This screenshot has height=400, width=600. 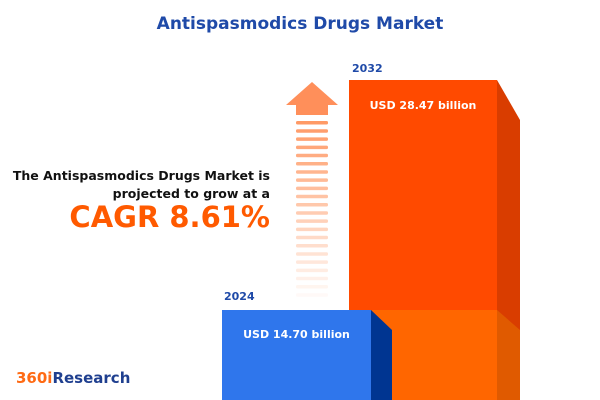 I want to click on page-title: Antispasmodics Drugs Market, so click(x=300, y=24).